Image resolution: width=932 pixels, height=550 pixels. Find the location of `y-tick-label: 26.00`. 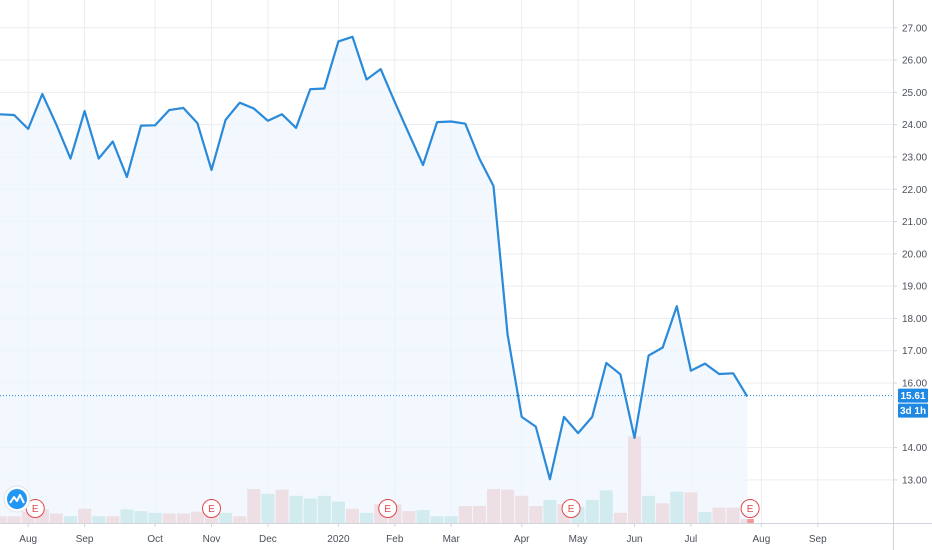

y-tick-label: 26.00 is located at coordinates (914, 61).